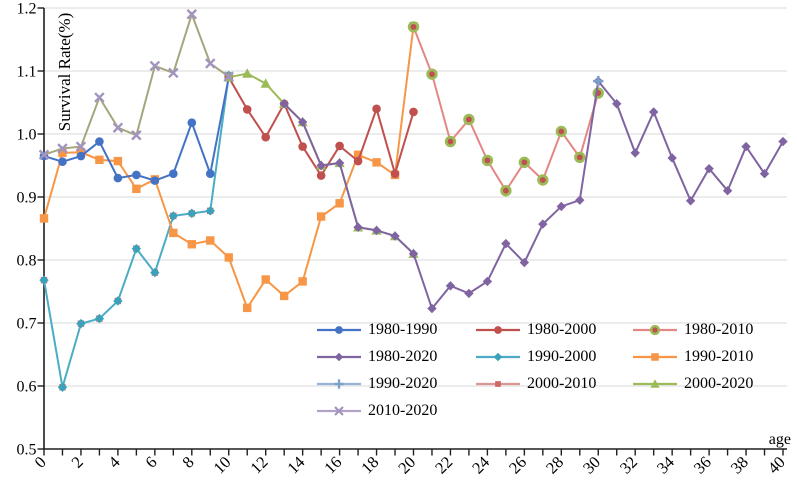  Describe the element at coordinates (505, 109) in the screenshot. I see `series-1980-2010` at that location.